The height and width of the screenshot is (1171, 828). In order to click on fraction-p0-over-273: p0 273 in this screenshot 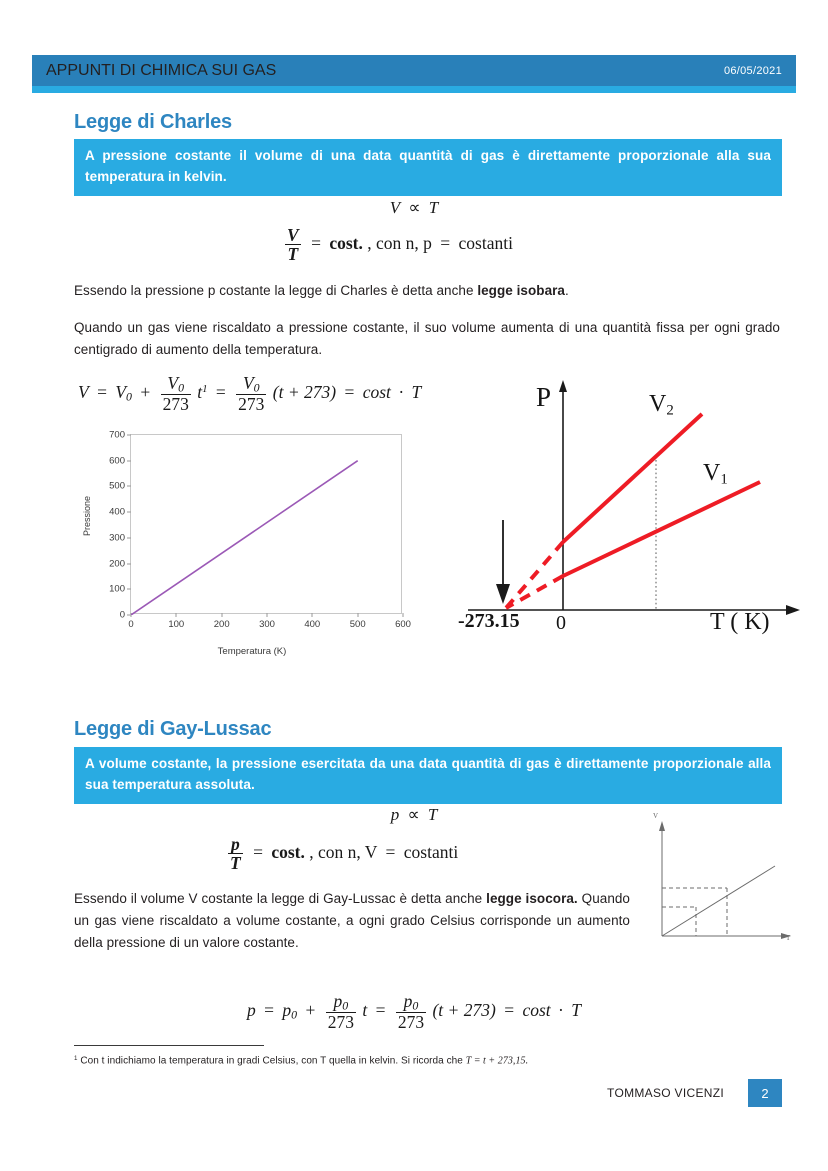, I will do `click(340, 1012)`.